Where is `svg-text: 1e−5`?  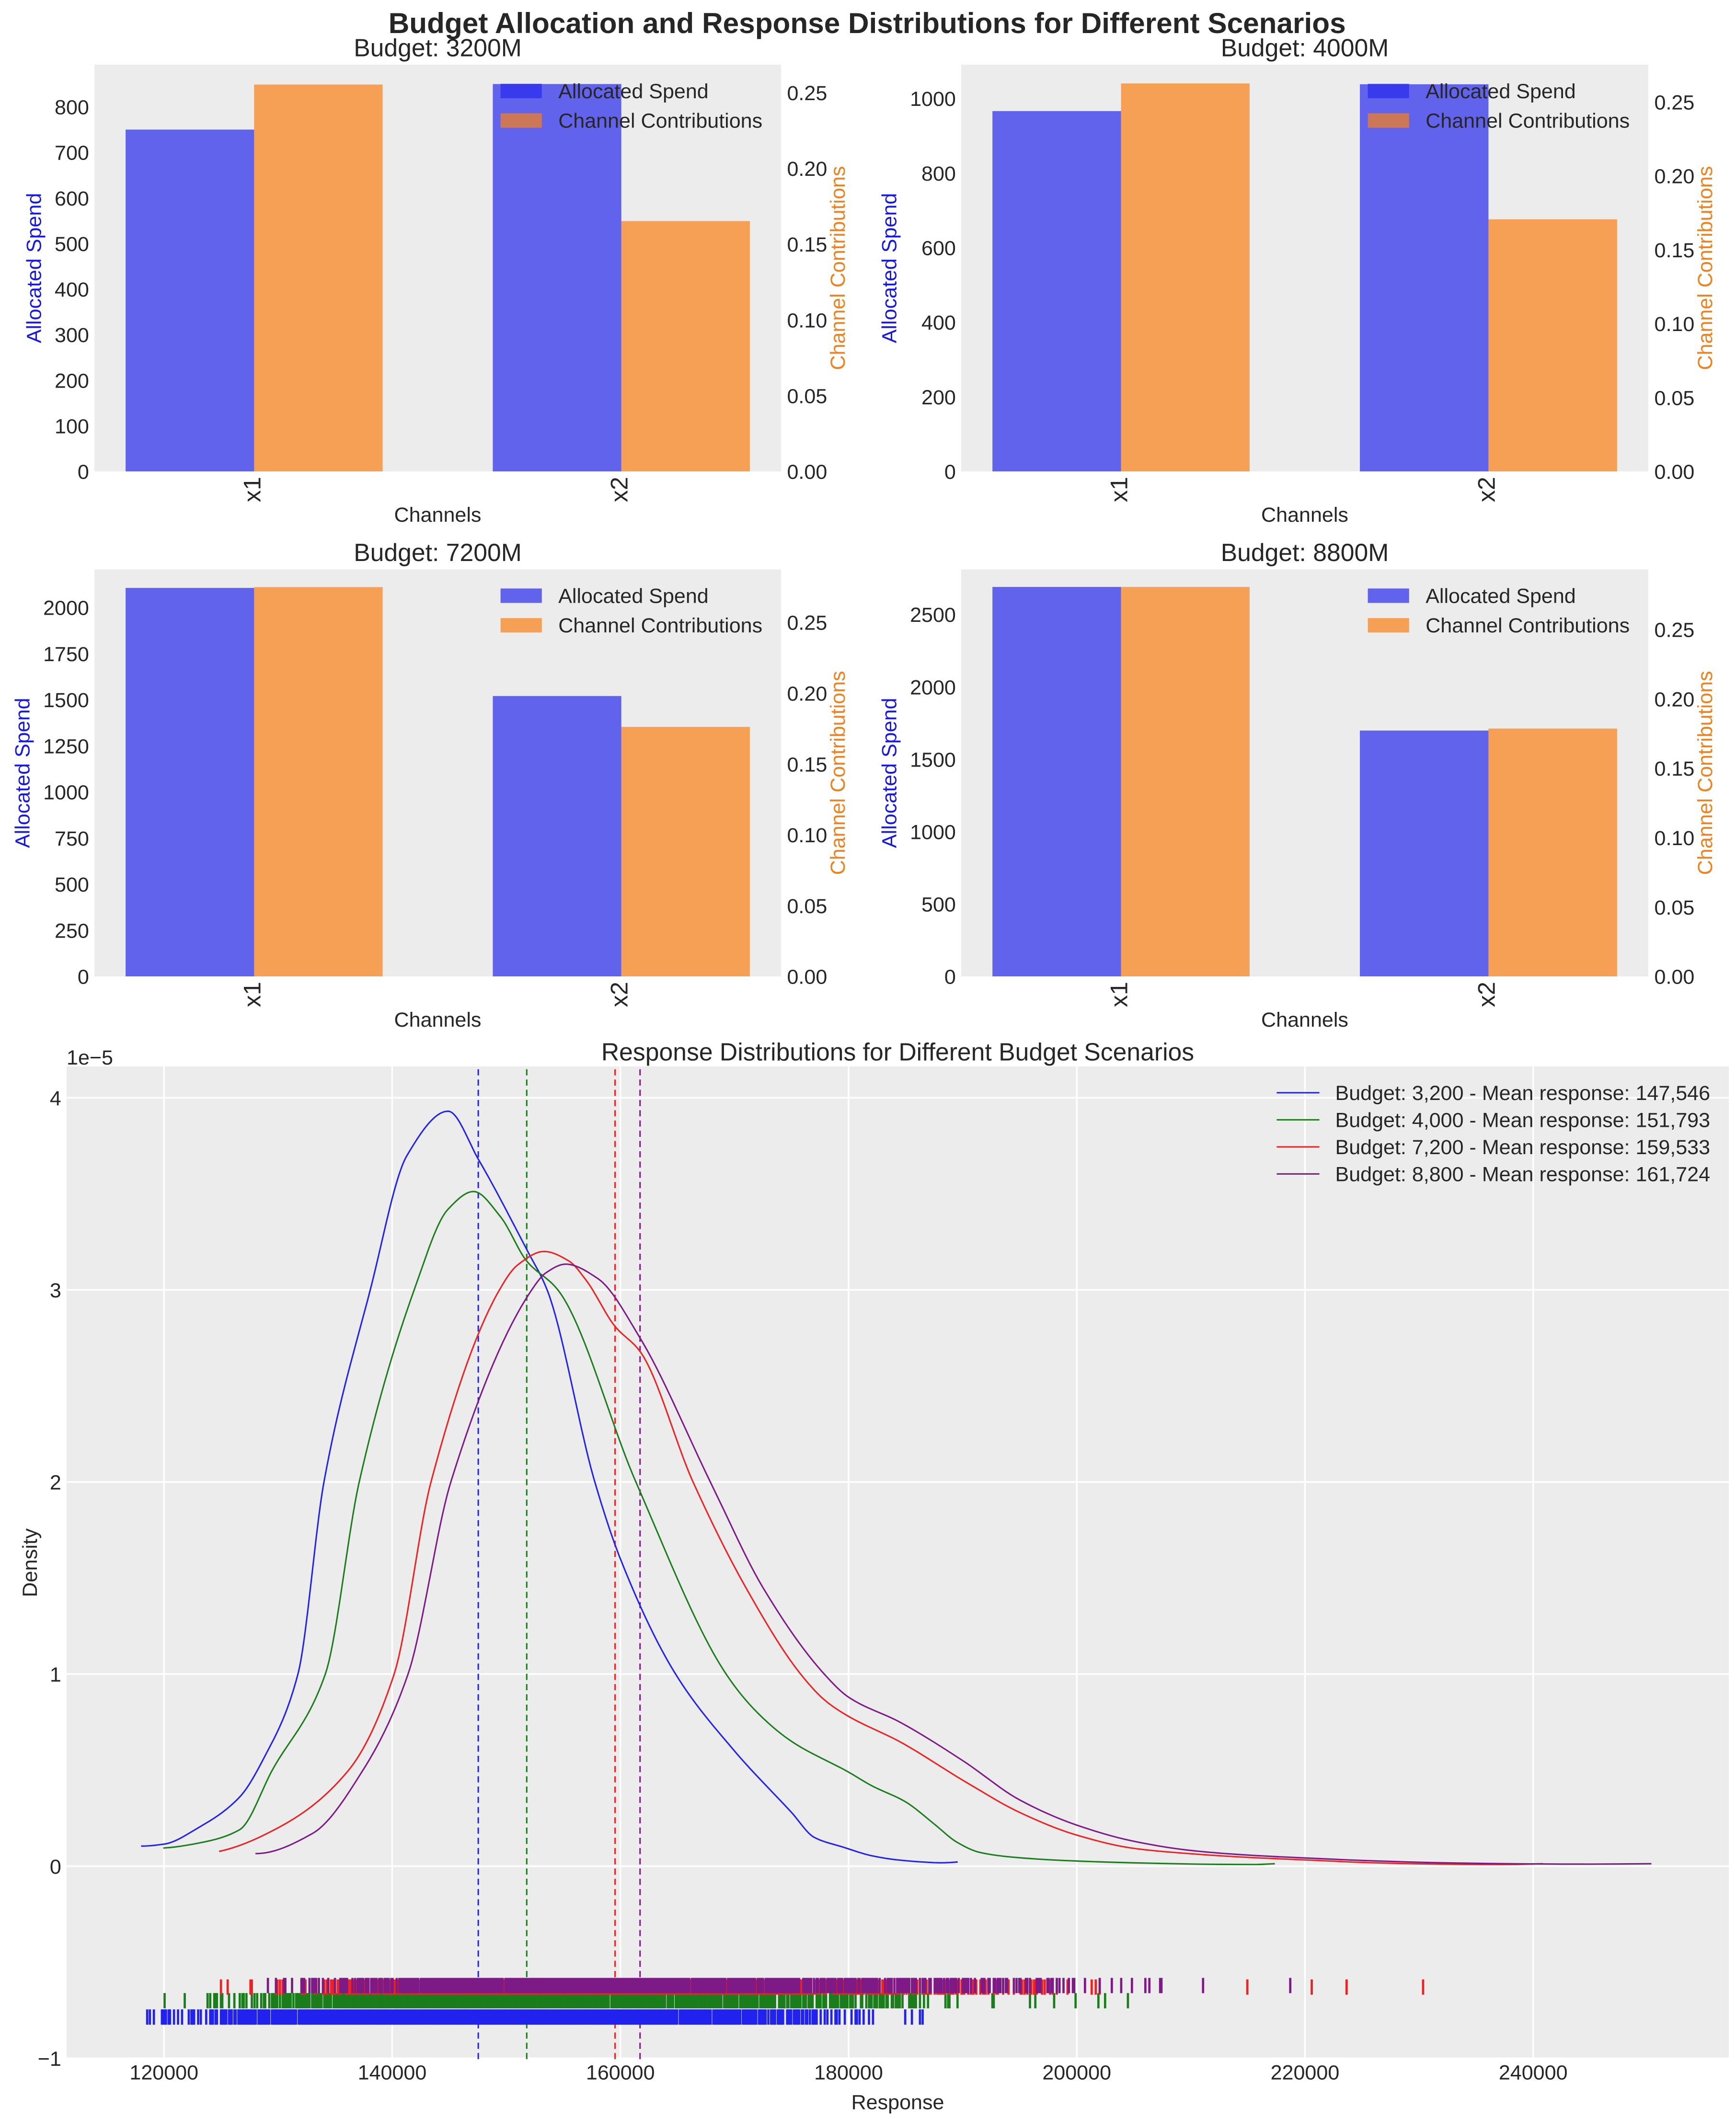
svg-text: 1e−5 is located at coordinates (90, 1057).